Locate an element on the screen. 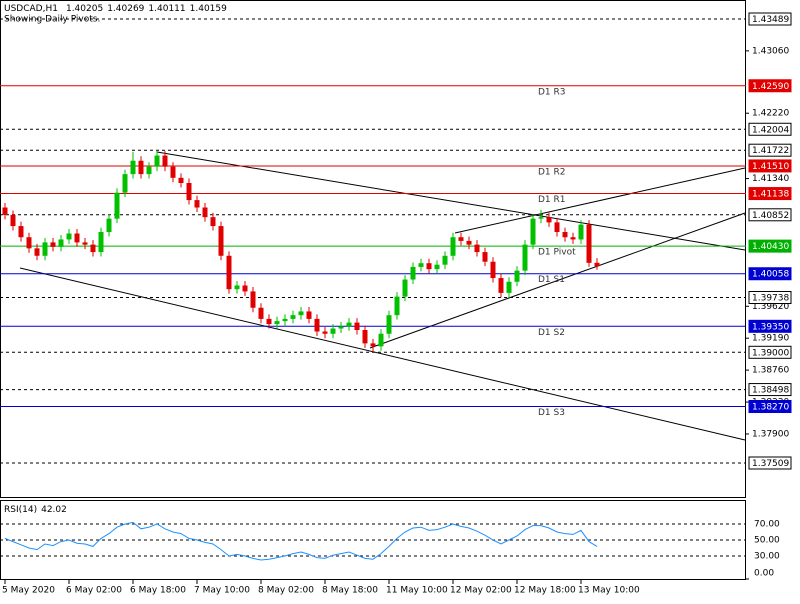 This screenshot has height=604, width=800. pivot-label: 1.40430 is located at coordinates (770, 247).